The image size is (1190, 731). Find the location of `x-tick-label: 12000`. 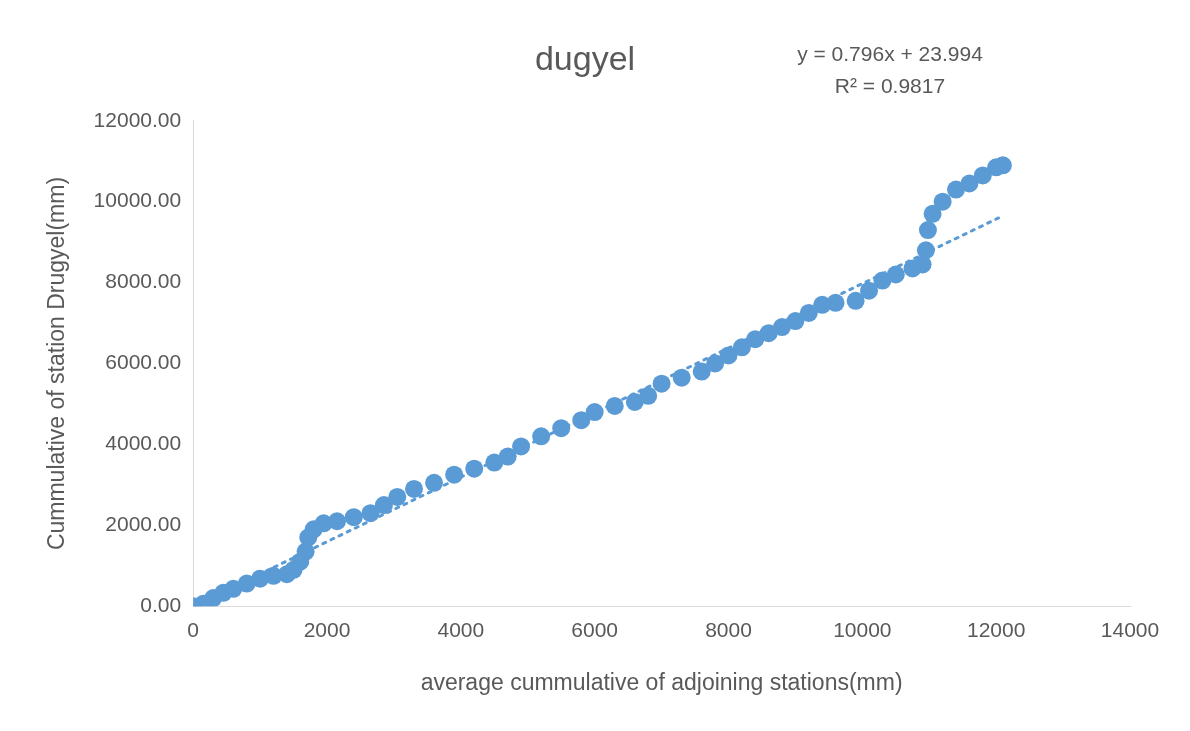

x-tick-label: 12000 is located at coordinates (996, 629).